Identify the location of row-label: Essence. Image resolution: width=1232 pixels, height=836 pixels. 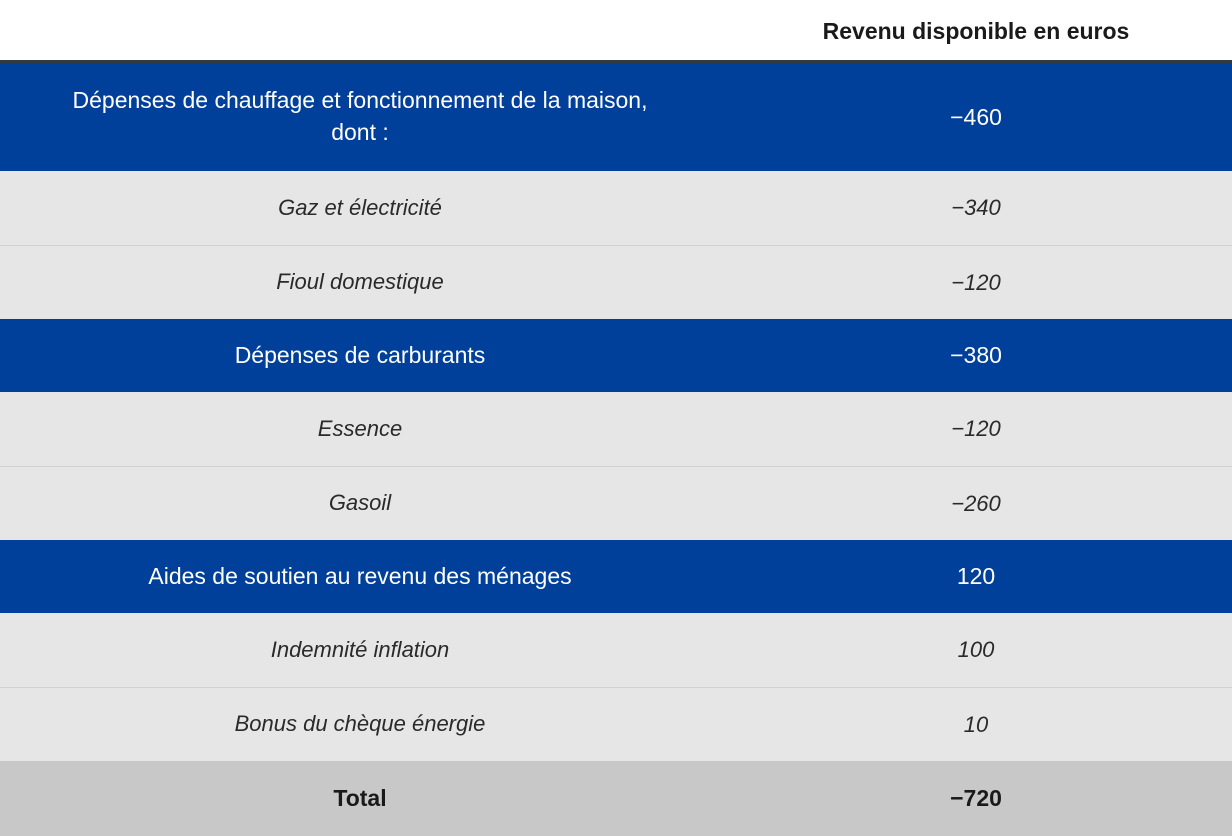
(360, 428).